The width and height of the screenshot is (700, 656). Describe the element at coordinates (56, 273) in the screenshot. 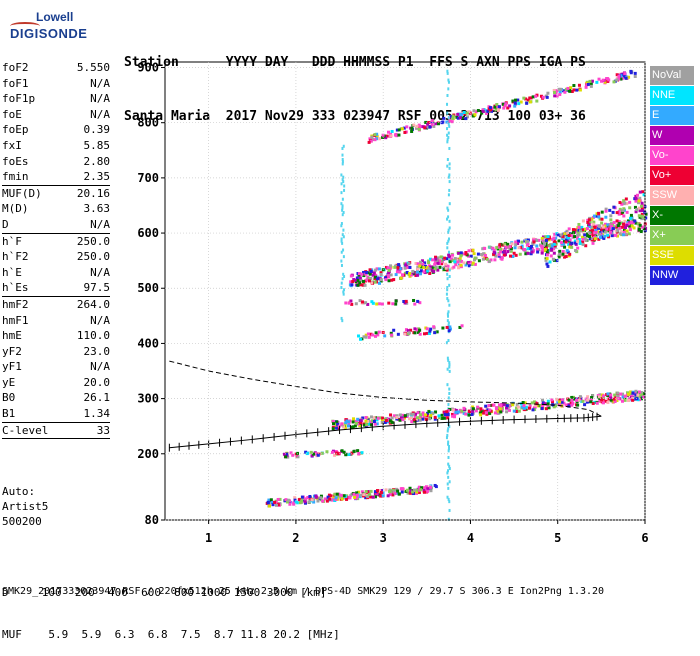

I see `param-row: h`E N/A` at that location.